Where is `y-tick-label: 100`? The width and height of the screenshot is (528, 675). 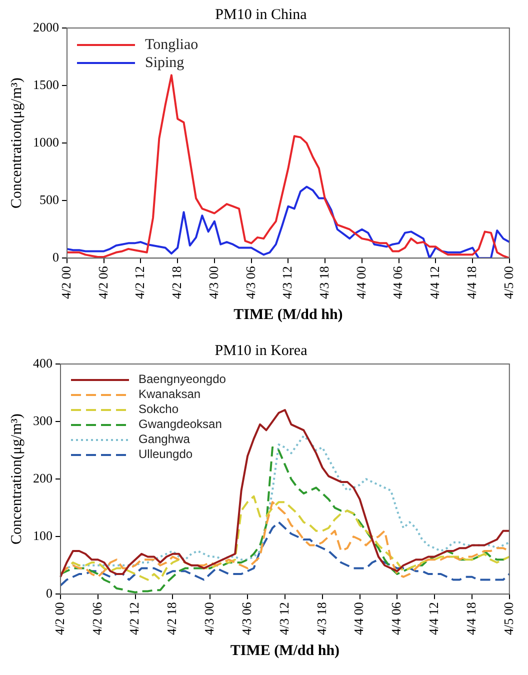 y-tick-label: 100 is located at coordinates (42, 536).